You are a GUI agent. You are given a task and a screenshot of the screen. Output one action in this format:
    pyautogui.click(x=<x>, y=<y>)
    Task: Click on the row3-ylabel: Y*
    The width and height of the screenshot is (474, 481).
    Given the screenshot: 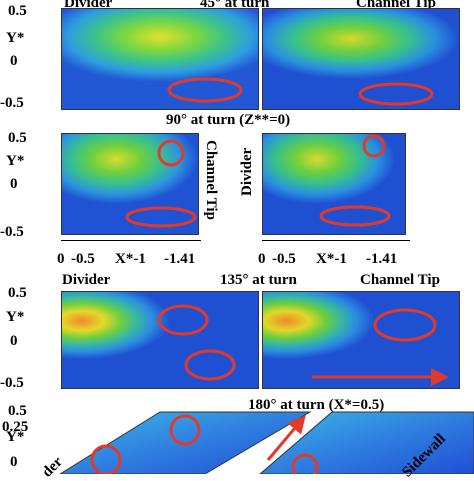 What is the action you would take?
    pyautogui.click(x=15, y=317)
    